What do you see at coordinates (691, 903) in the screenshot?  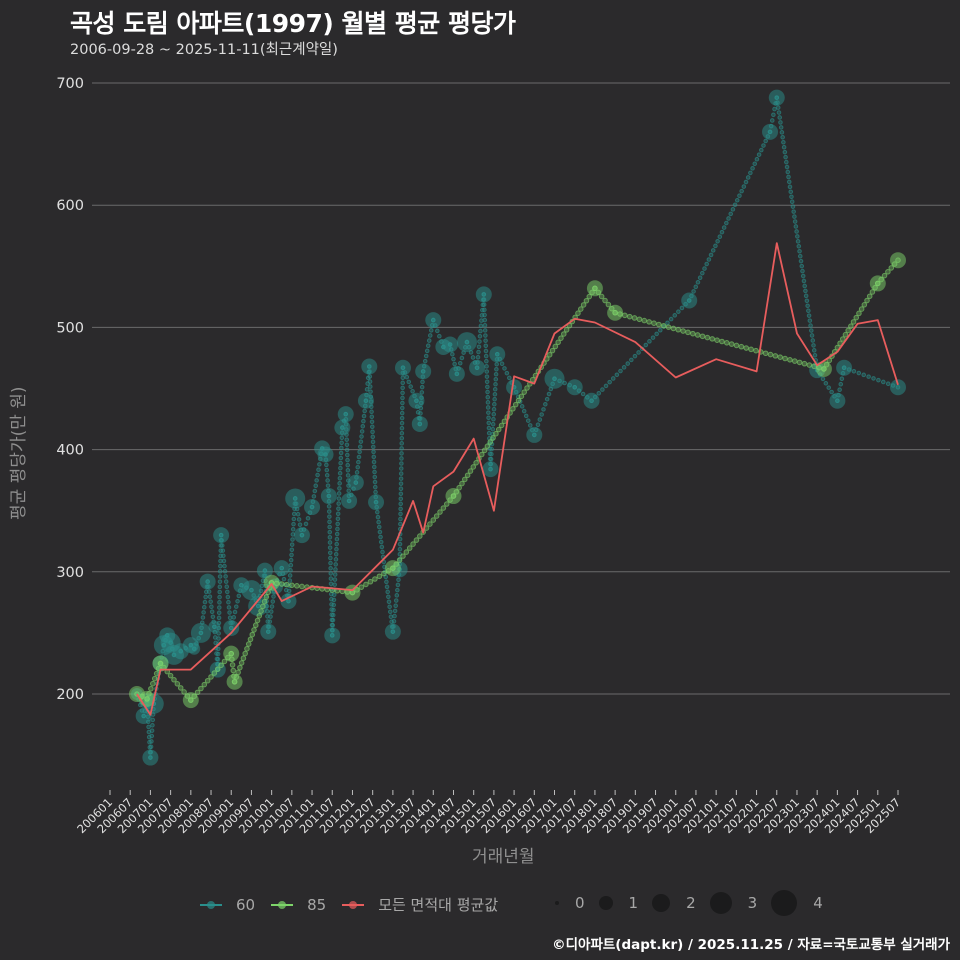 I see `size-label: 2` at bounding box center [691, 903].